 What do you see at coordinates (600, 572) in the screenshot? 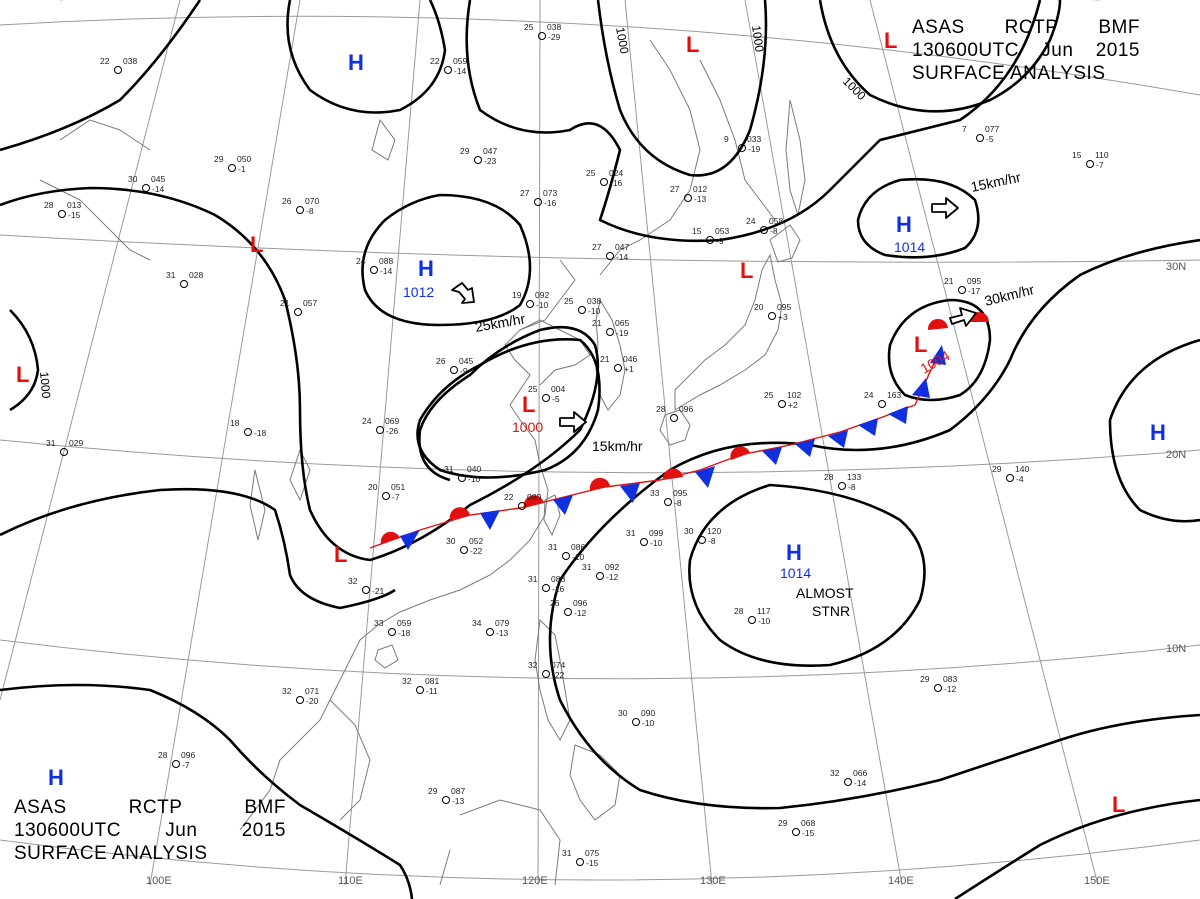
I see `station-plot: 31 092-12` at bounding box center [600, 572].